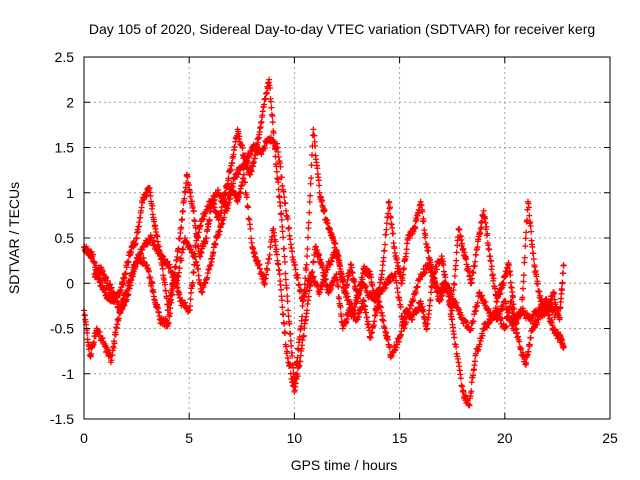 This screenshot has height=480, width=640. Describe the element at coordinates (70, 283) in the screenshot. I see `y-tick-label: 0` at that location.